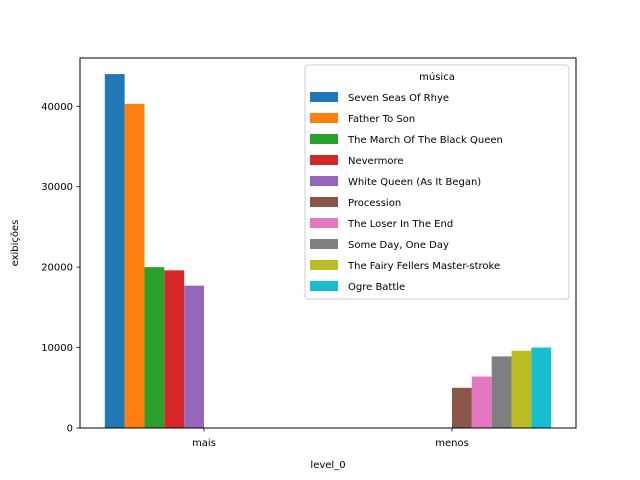  Describe the element at coordinates (330, 438) in the screenshot. I see `x-axis-ticks: mais menos` at that location.